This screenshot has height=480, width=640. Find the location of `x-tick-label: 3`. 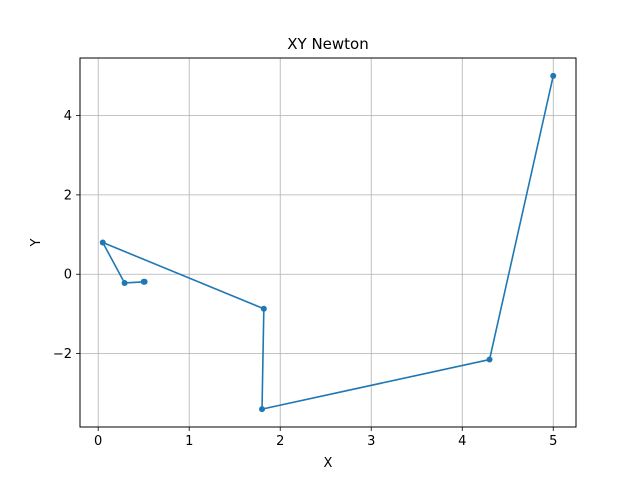

x-tick-label: 3 is located at coordinates (371, 441).